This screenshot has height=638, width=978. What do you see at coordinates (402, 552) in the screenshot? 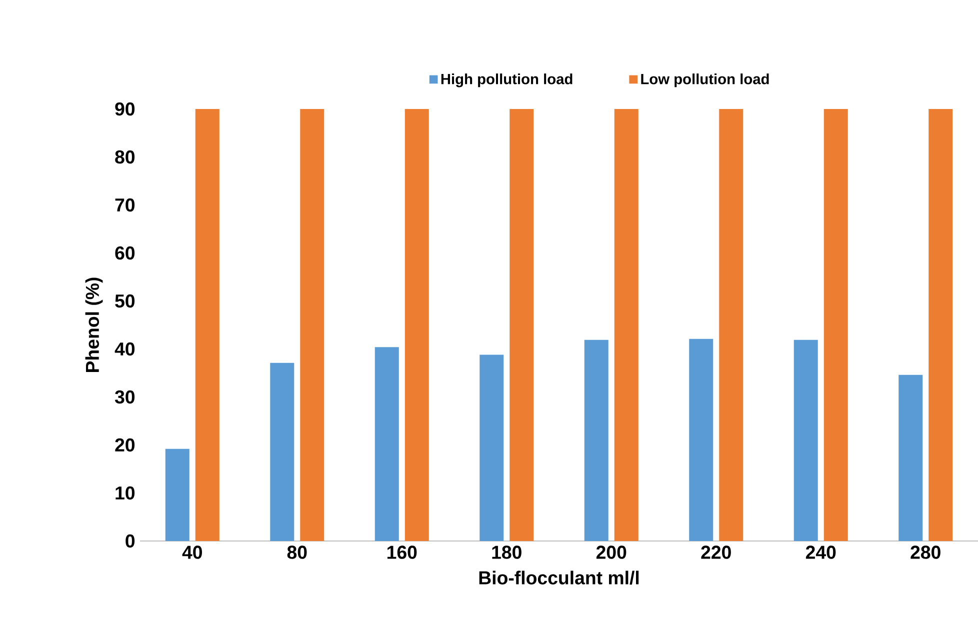
I see `x-tick-label: 160` at bounding box center [402, 552].